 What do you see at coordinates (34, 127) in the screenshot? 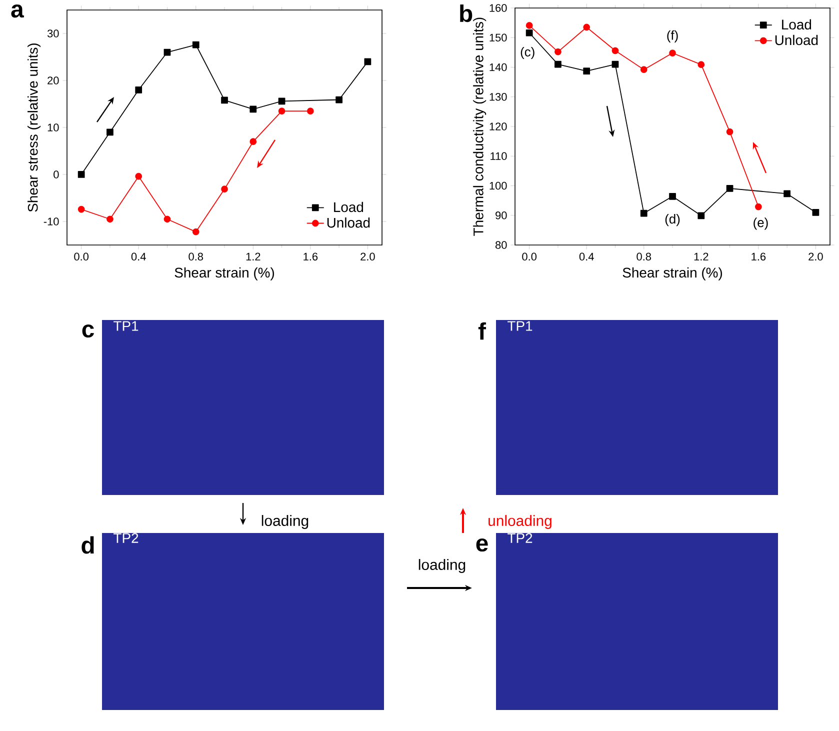
I see `y-axis-title: Shear stress (relative units)` at bounding box center [34, 127].